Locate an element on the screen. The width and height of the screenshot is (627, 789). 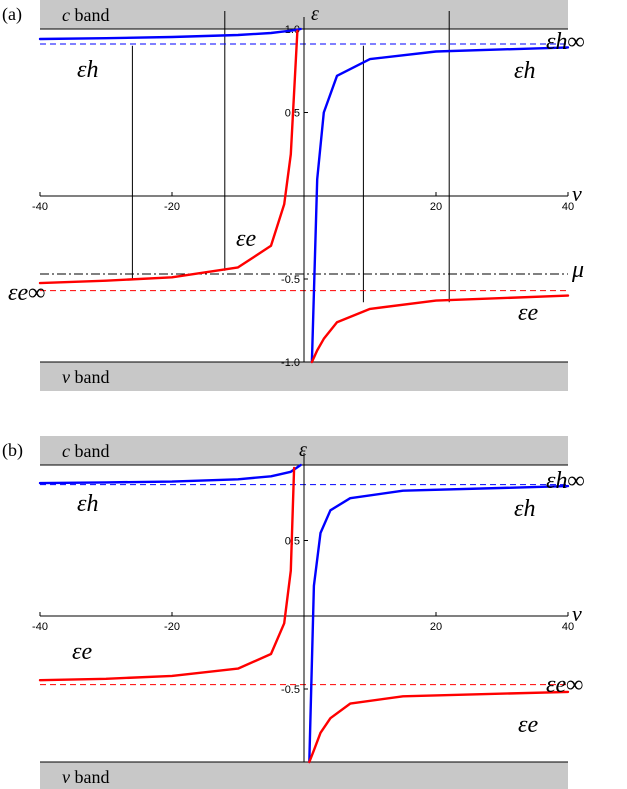
v-band-shade-a is located at coordinates (304, 376).